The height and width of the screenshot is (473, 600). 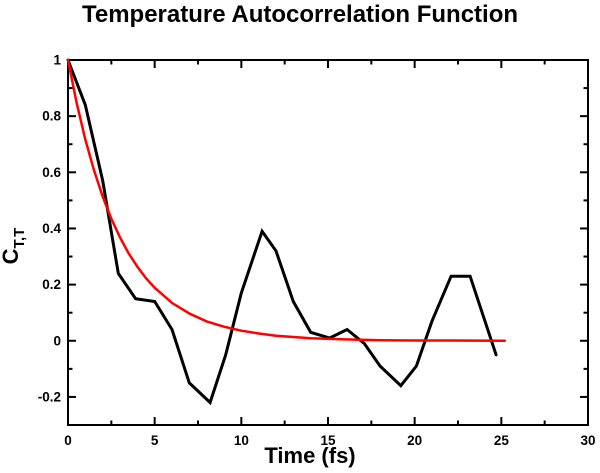 I want to click on y-axis-label: CT,T, so click(x=14, y=246).